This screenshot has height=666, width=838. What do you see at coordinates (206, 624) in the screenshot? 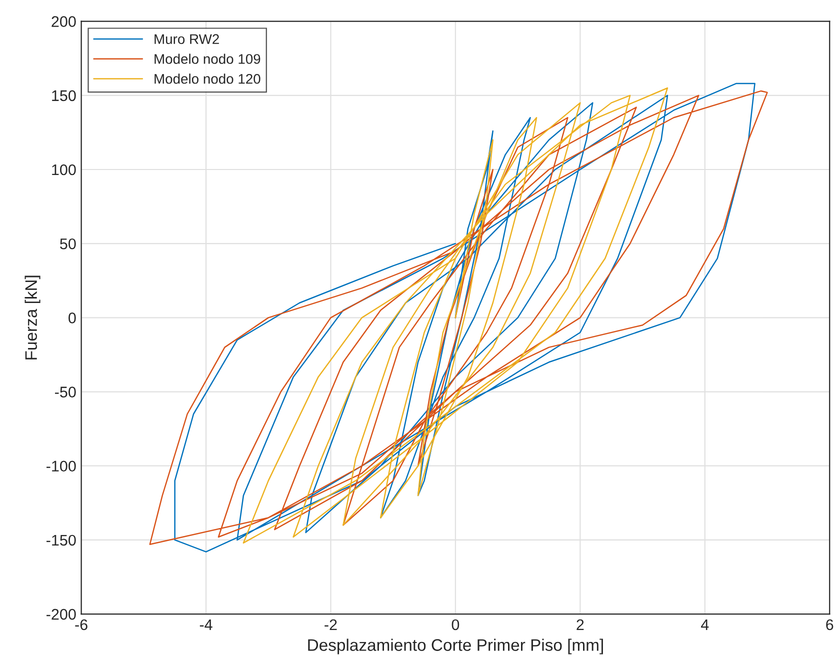
I see `x-tick-label: -4` at bounding box center [206, 624].